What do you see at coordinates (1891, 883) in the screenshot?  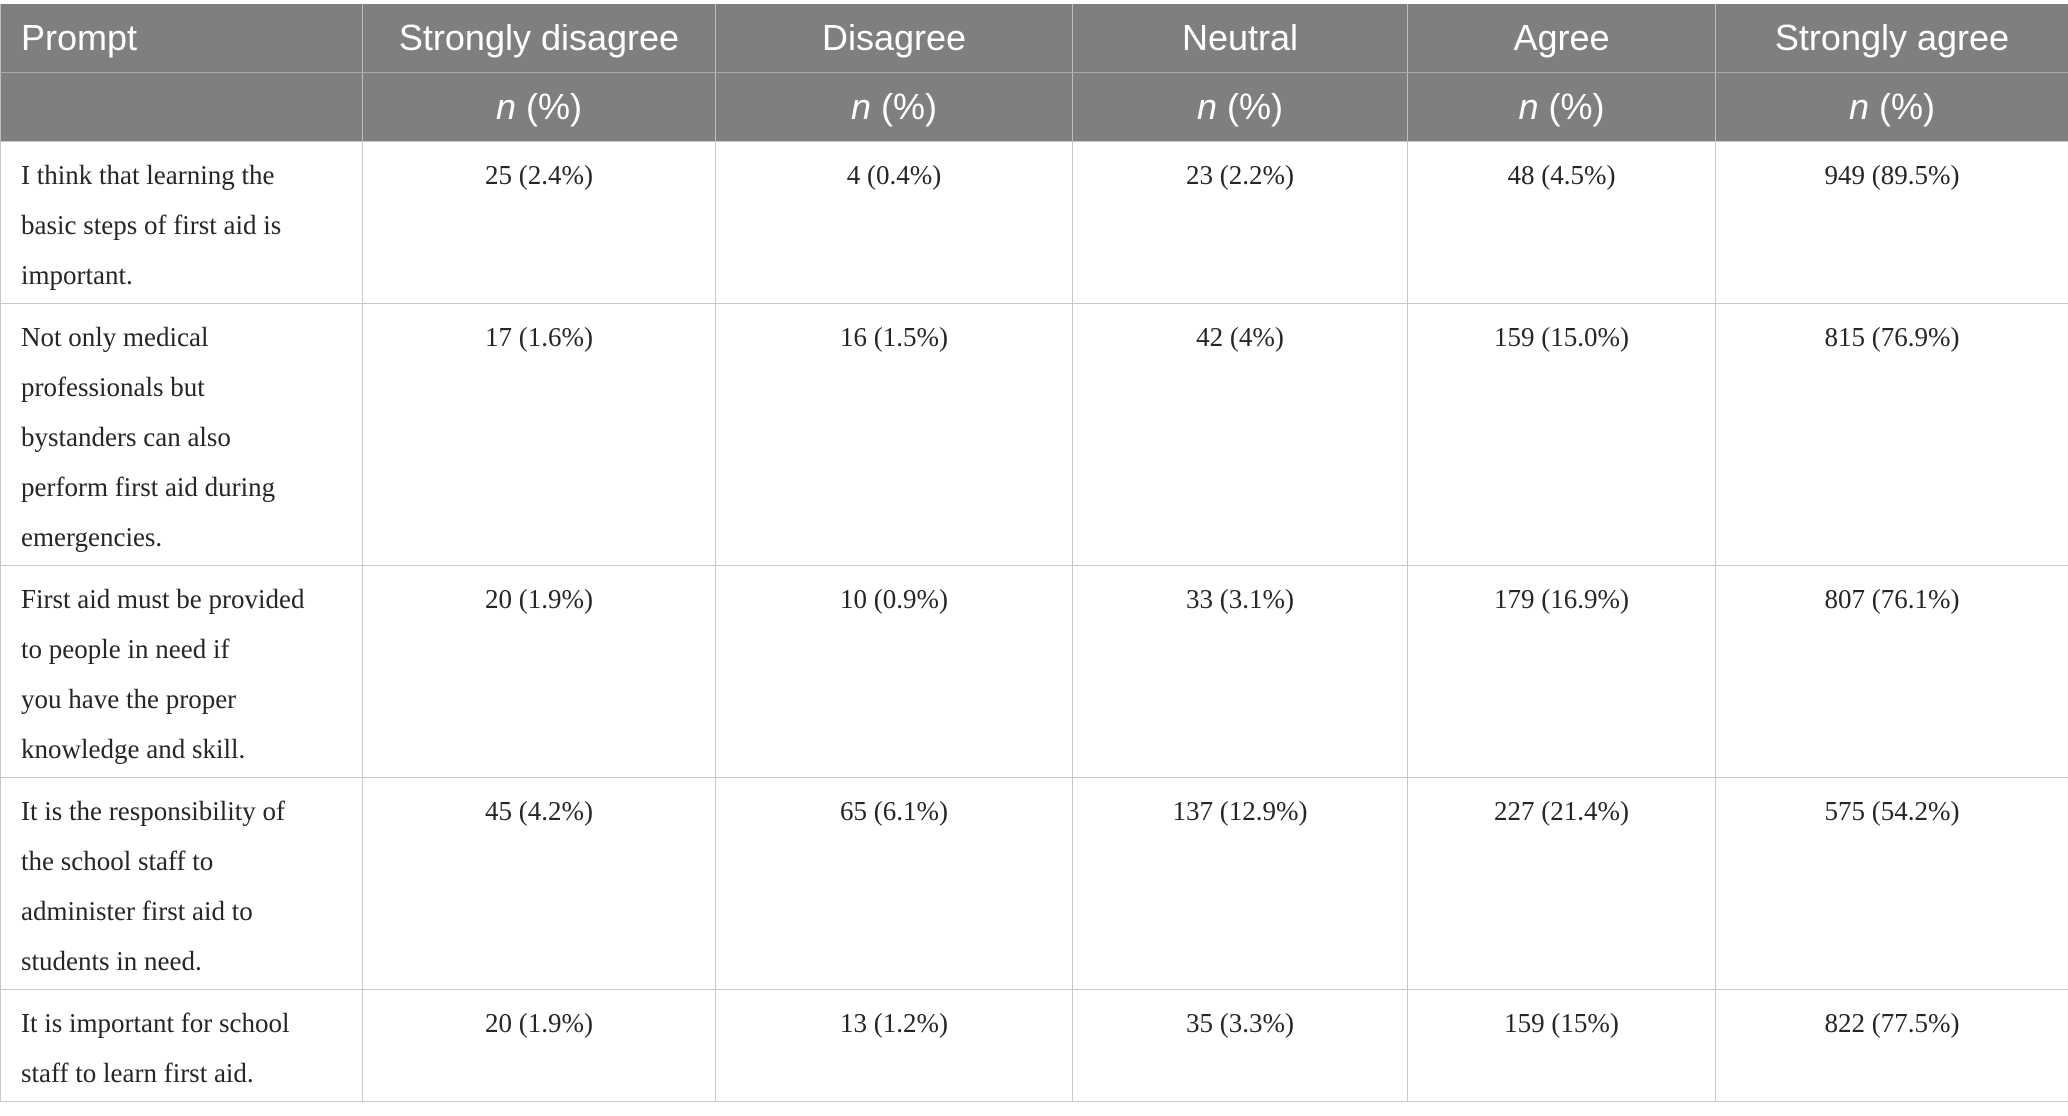 I see `value-strongly-agree: 575 (54.2%)` at bounding box center [1891, 883].